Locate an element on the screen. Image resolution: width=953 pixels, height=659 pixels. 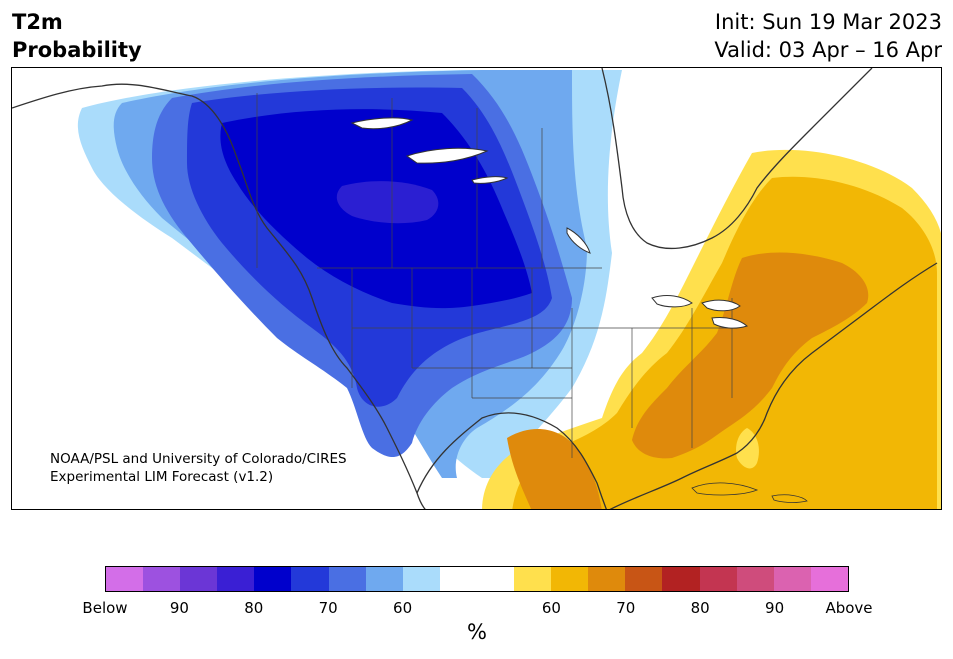
probability-colorbar is located at coordinates (477, 579).